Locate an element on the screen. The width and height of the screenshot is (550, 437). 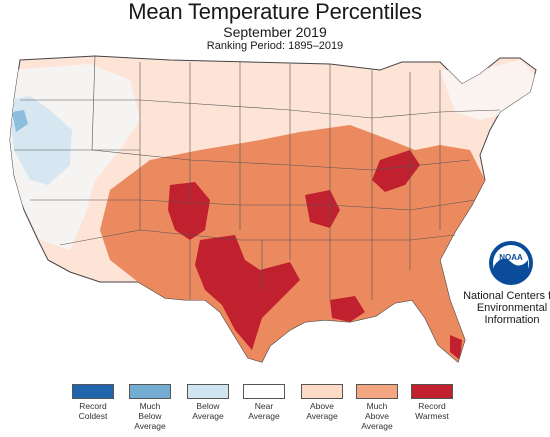
map-subtitle: September 2019 is located at coordinates (275, 32).